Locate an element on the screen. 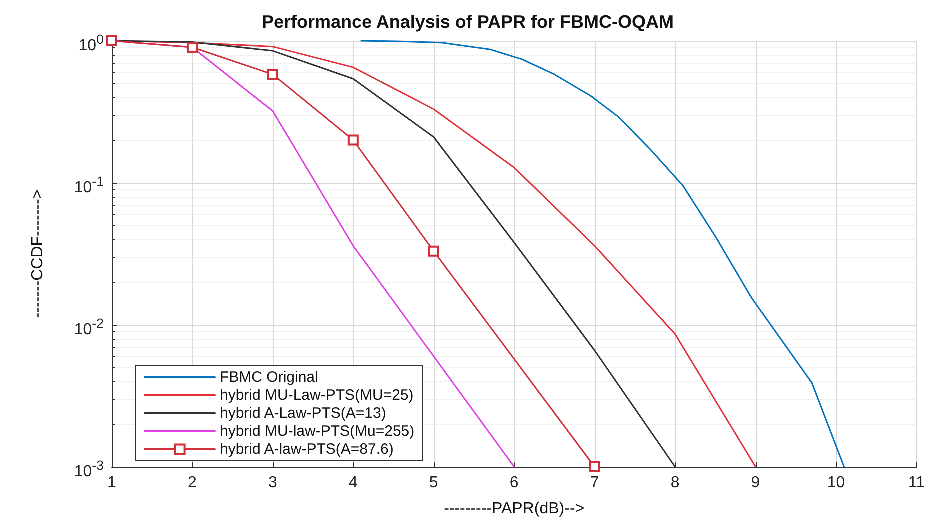 Image resolution: width=936 pixels, height=531 pixels. y-tick-label: 10$^{-2}$ is located at coordinates (89, 327).